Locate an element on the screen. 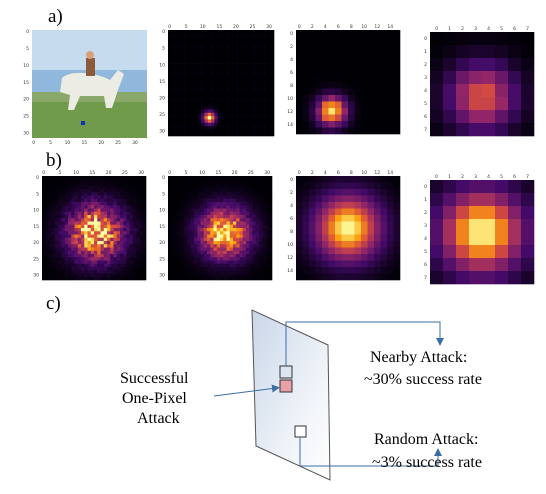 The image size is (546, 494). tick-label: 0 is located at coordinates (425, 39).